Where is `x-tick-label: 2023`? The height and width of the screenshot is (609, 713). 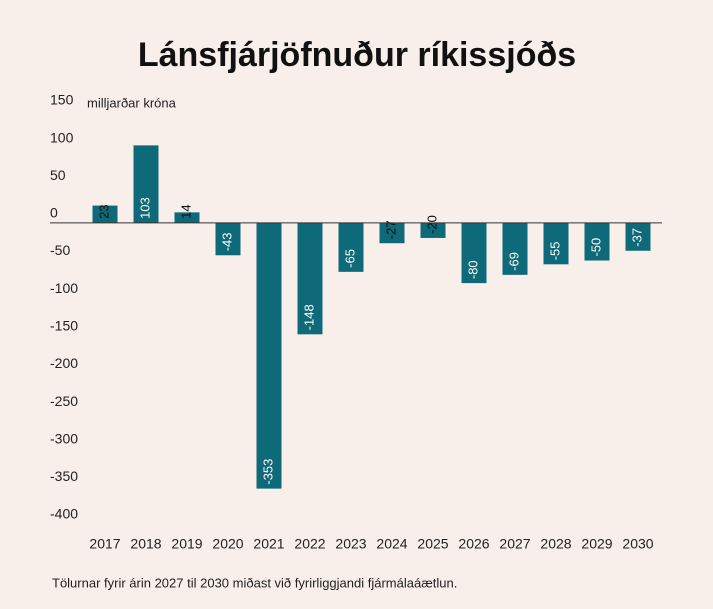
x-tick-label: 2023 is located at coordinates (350, 544).